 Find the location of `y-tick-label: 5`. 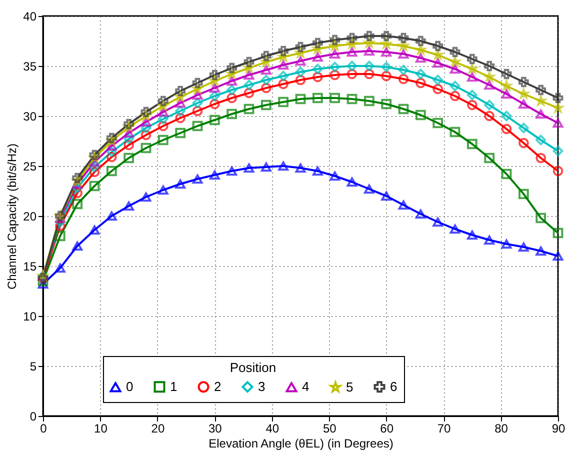

y-tick-label: 5 is located at coordinates (33, 367).